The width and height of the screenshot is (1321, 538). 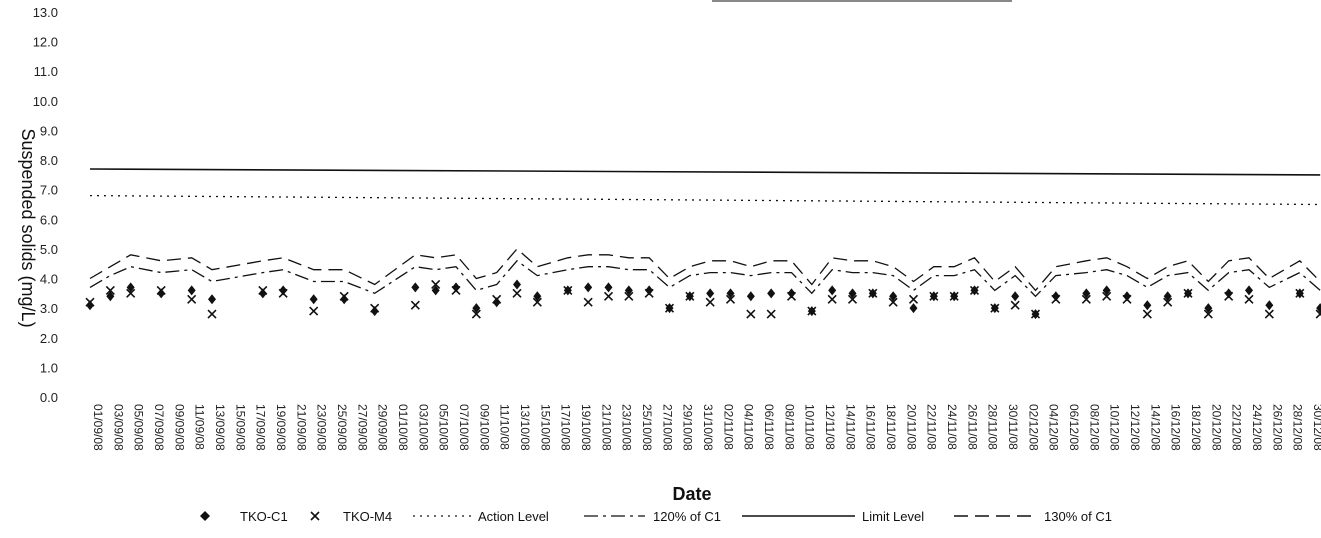 What do you see at coordinates (1216, 427) in the screenshot?
I see `x-tick-label: 20/12/08` at bounding box center [1216, 427].